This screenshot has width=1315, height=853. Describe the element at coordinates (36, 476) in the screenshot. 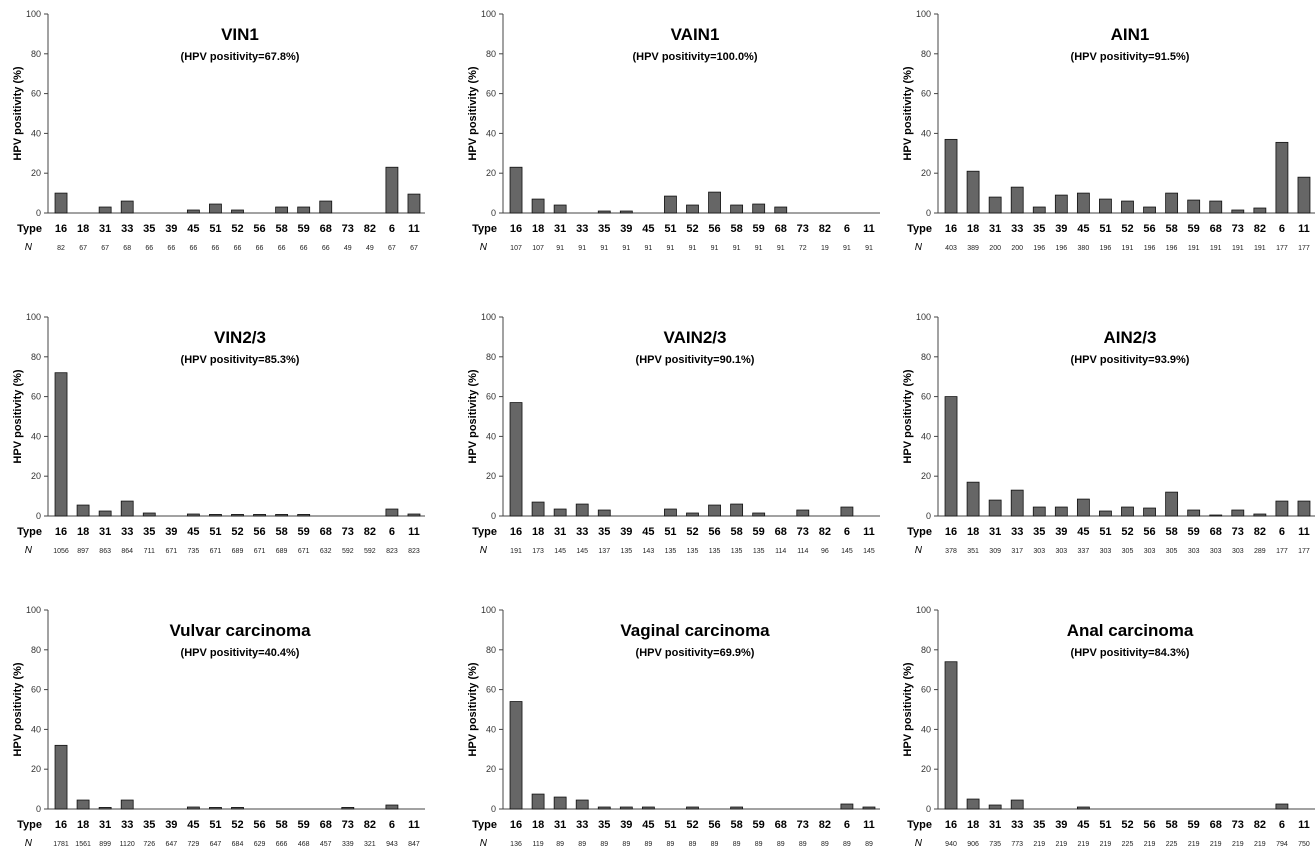

I see `y-tick-label: 20` at that location.